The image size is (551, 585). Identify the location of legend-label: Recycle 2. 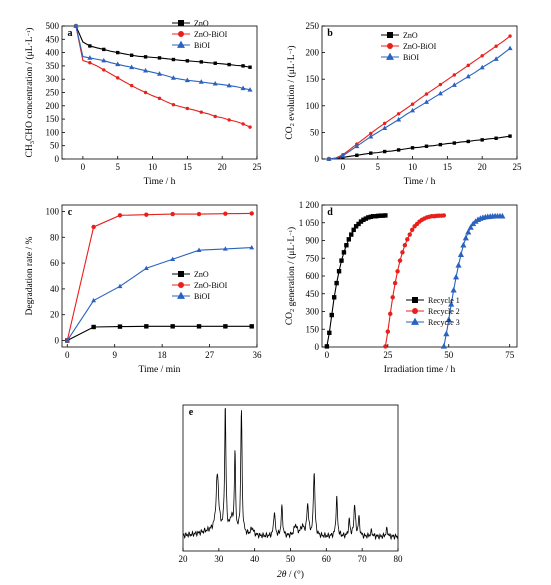
(444, 311).